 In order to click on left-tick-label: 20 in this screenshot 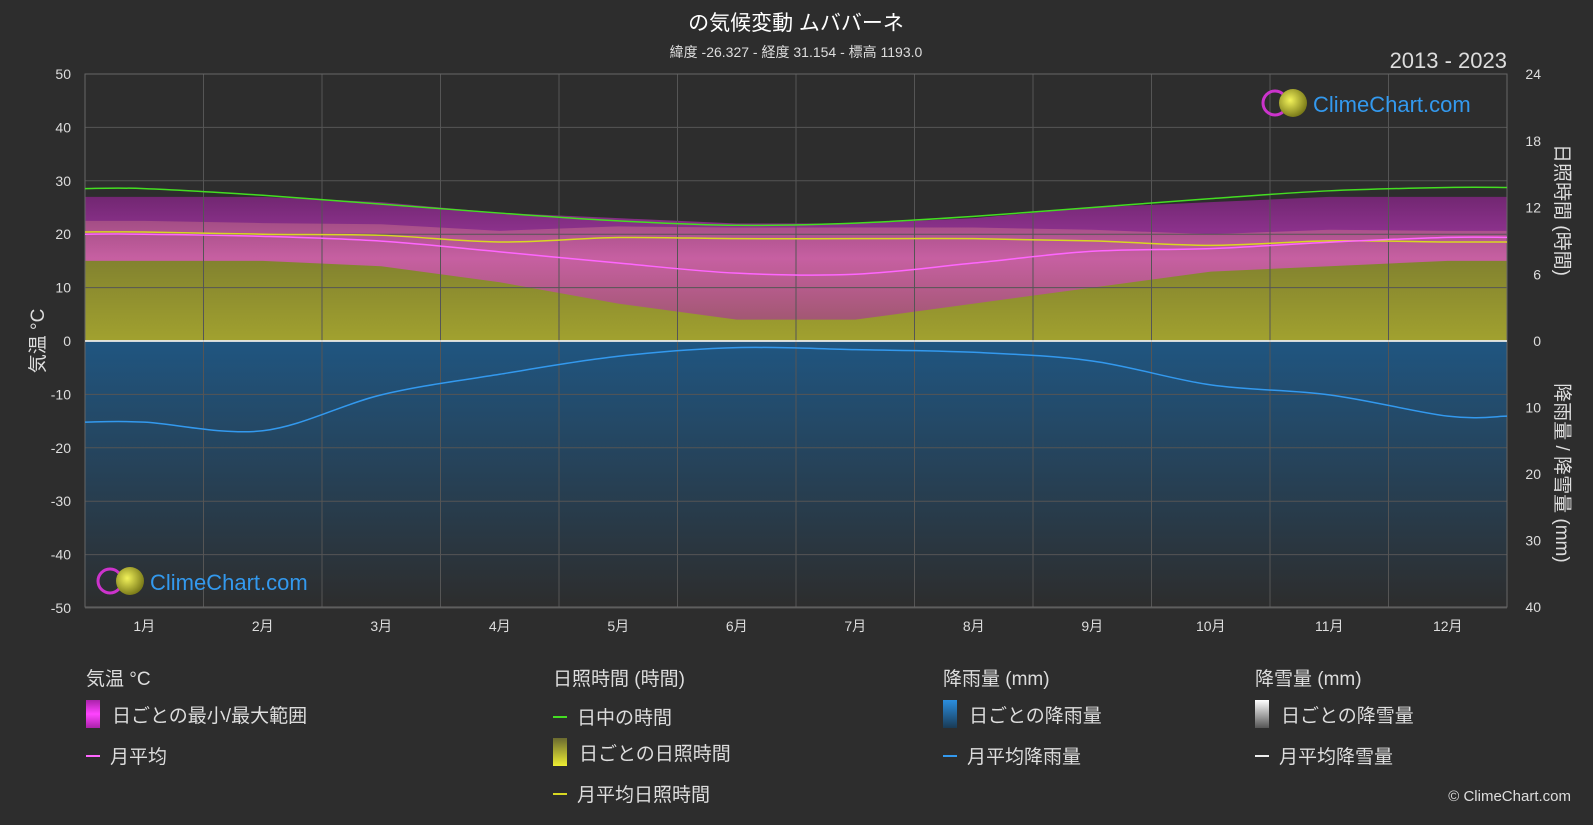, I will do `click(63, 234)`.